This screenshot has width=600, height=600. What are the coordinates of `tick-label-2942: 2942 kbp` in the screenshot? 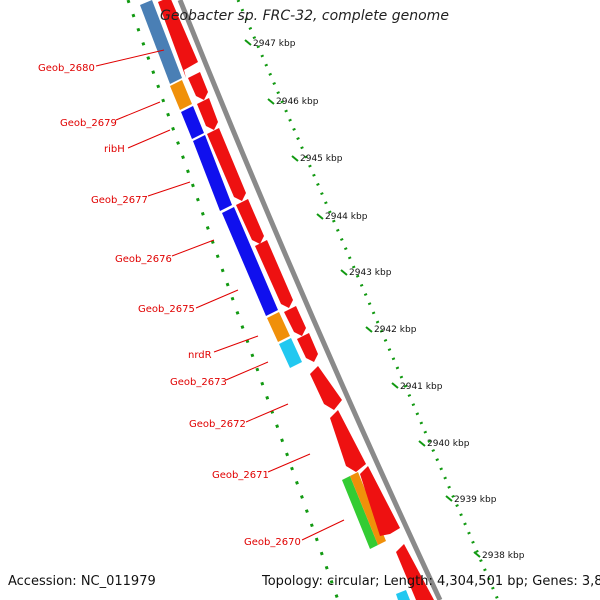 It's located at (395, 330).